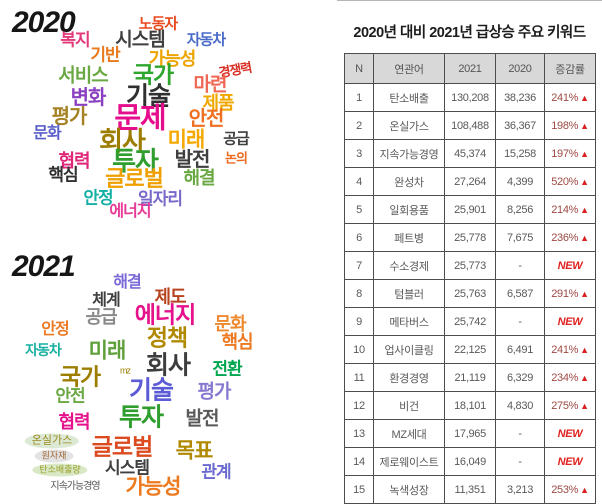 The image size is (602, 504). I want to click on keyword-cell: 일회용품, so click(409, 209).